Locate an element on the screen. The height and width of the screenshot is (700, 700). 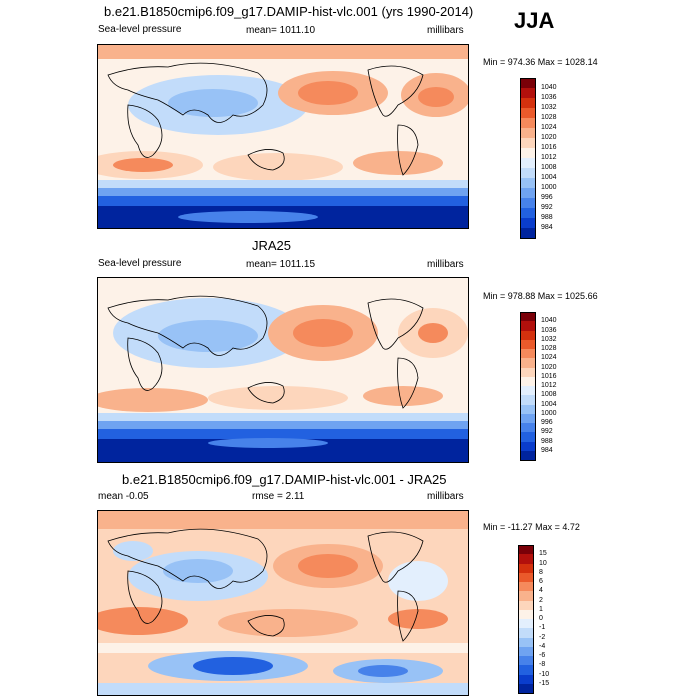
min-max-label: Min = 978.88 Max = 1025.66 is located at coordinates (540, 296).